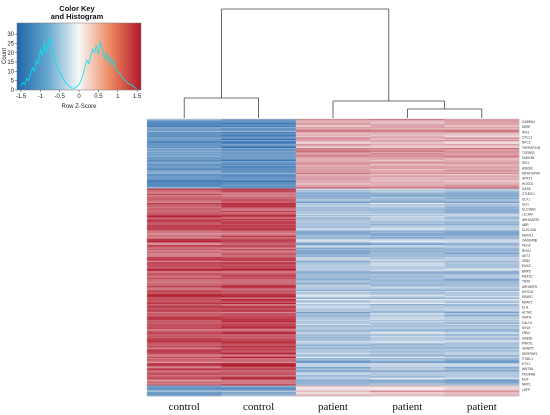 The width and height of the screenshot is (550, 415). I want to click on row-label: MYO1D, so click(528, 292).